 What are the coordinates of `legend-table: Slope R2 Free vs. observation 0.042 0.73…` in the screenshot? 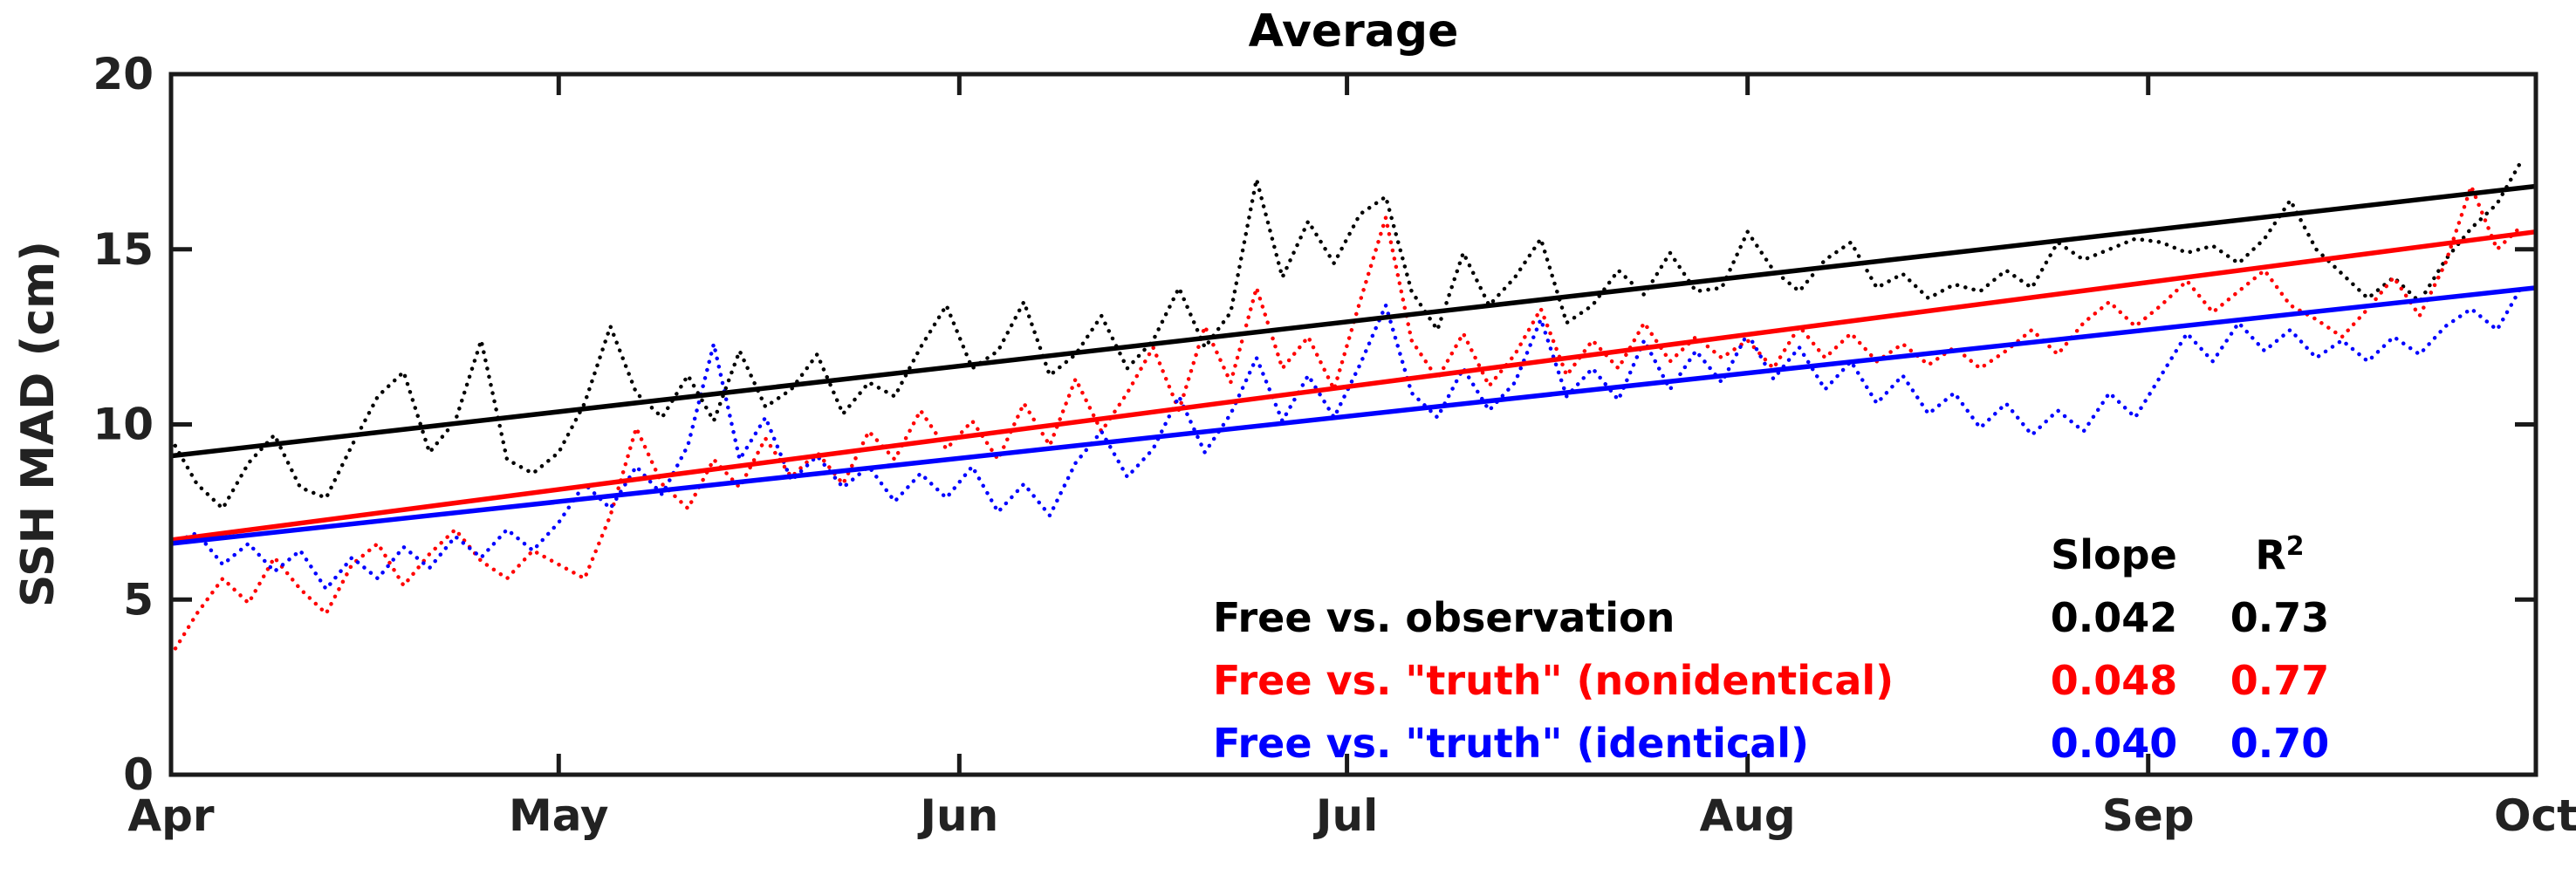 It's located at (1786, 649).